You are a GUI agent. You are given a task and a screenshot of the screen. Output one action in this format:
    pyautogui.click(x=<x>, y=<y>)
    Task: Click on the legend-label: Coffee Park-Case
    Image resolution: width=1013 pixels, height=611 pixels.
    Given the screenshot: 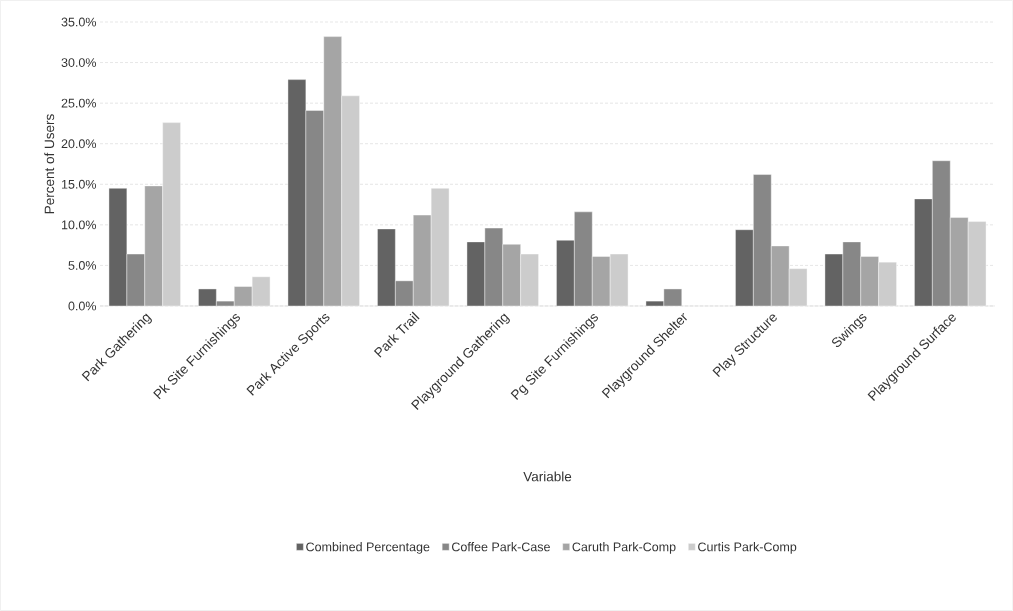 What is the action you would take?
    pyautogui.click(x=501, y=547)
    